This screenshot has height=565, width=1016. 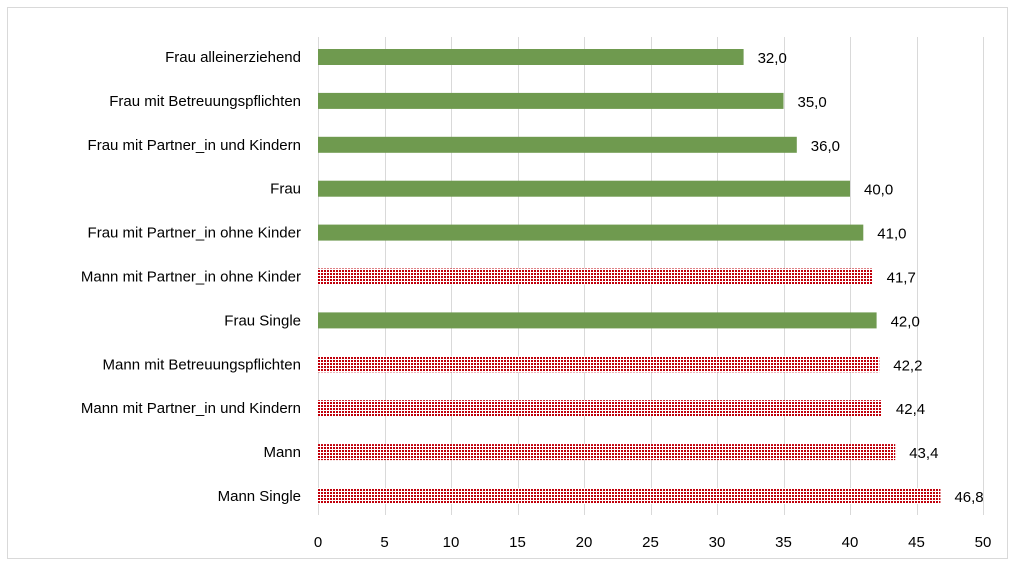 What do you see at coordinates (910, 409) in the screenshot?
I see `value-label: 42,4` at bounding box center [910, 409].